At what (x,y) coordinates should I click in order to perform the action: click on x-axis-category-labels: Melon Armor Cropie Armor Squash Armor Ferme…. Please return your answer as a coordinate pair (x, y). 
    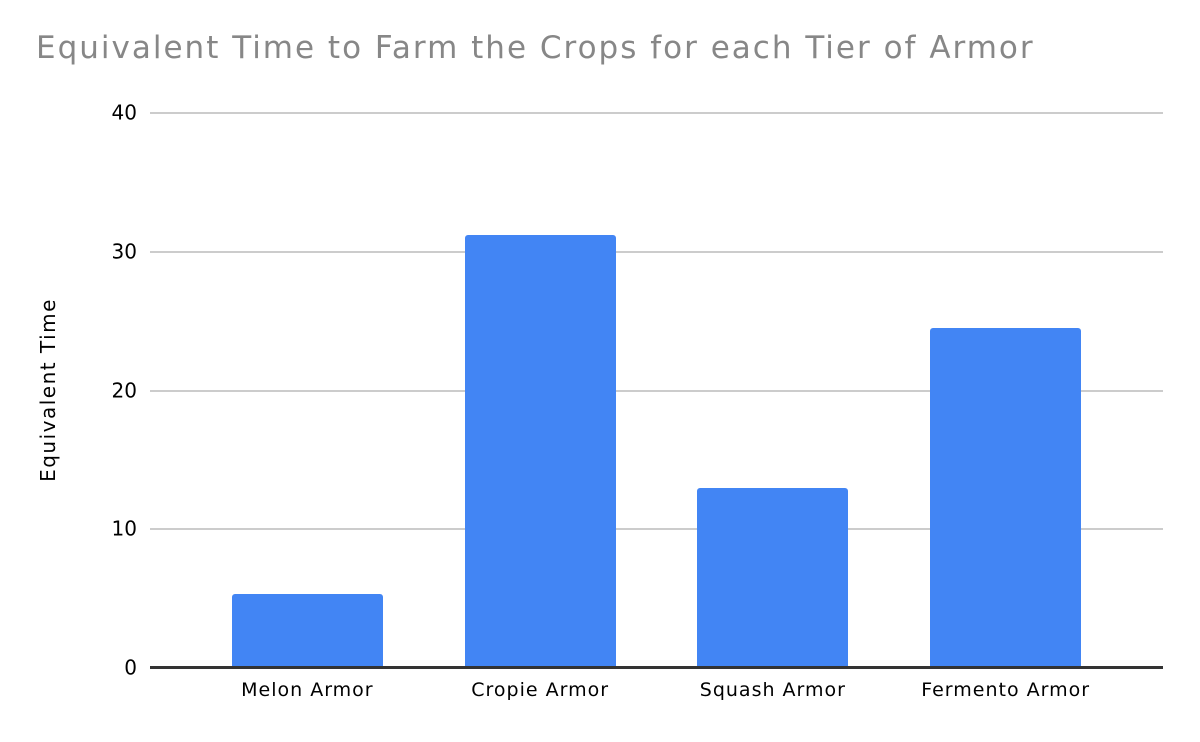
    Looking at the image, I should click on (656, 692).